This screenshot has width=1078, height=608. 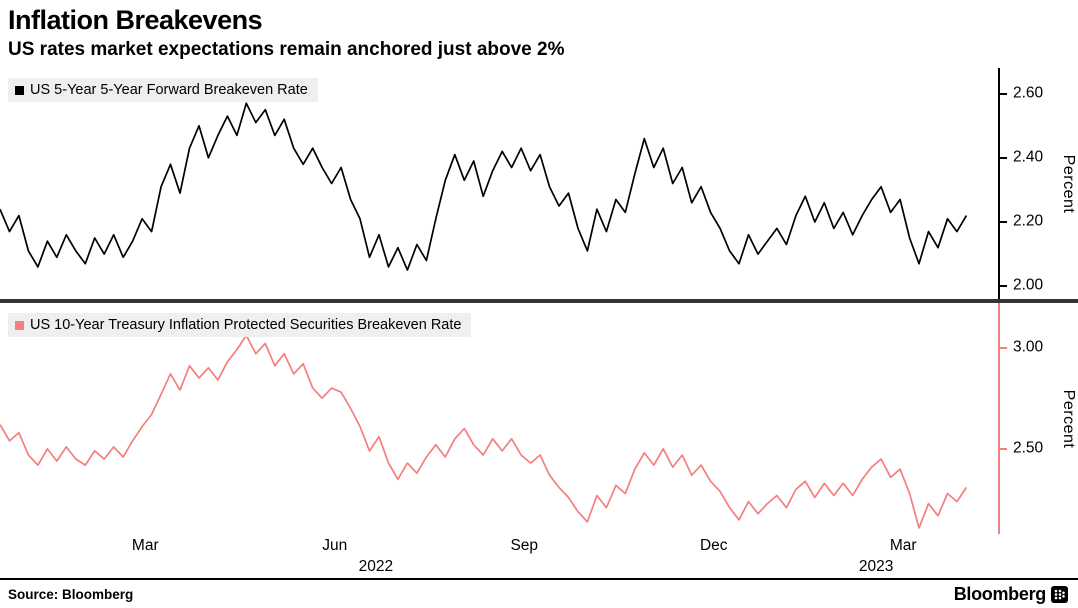 I want to click on bloomberg-brand: Bloomberg, so click(x=1011, y=594).